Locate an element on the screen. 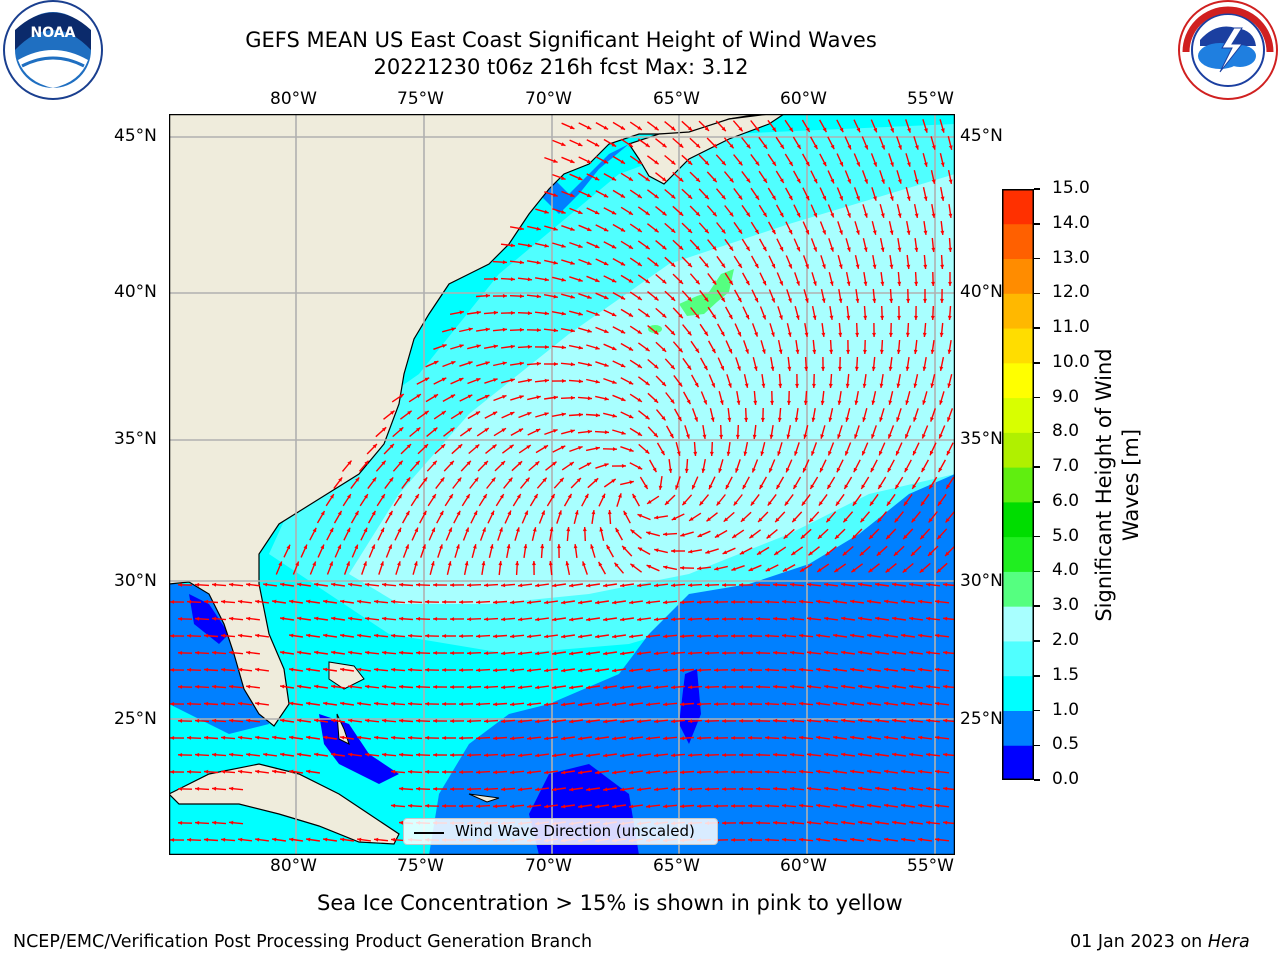 Image resolution: width=1280 pixels, height=960 pixels. lat-label-right-25n: 25°N is located at coordinates (981, 719).